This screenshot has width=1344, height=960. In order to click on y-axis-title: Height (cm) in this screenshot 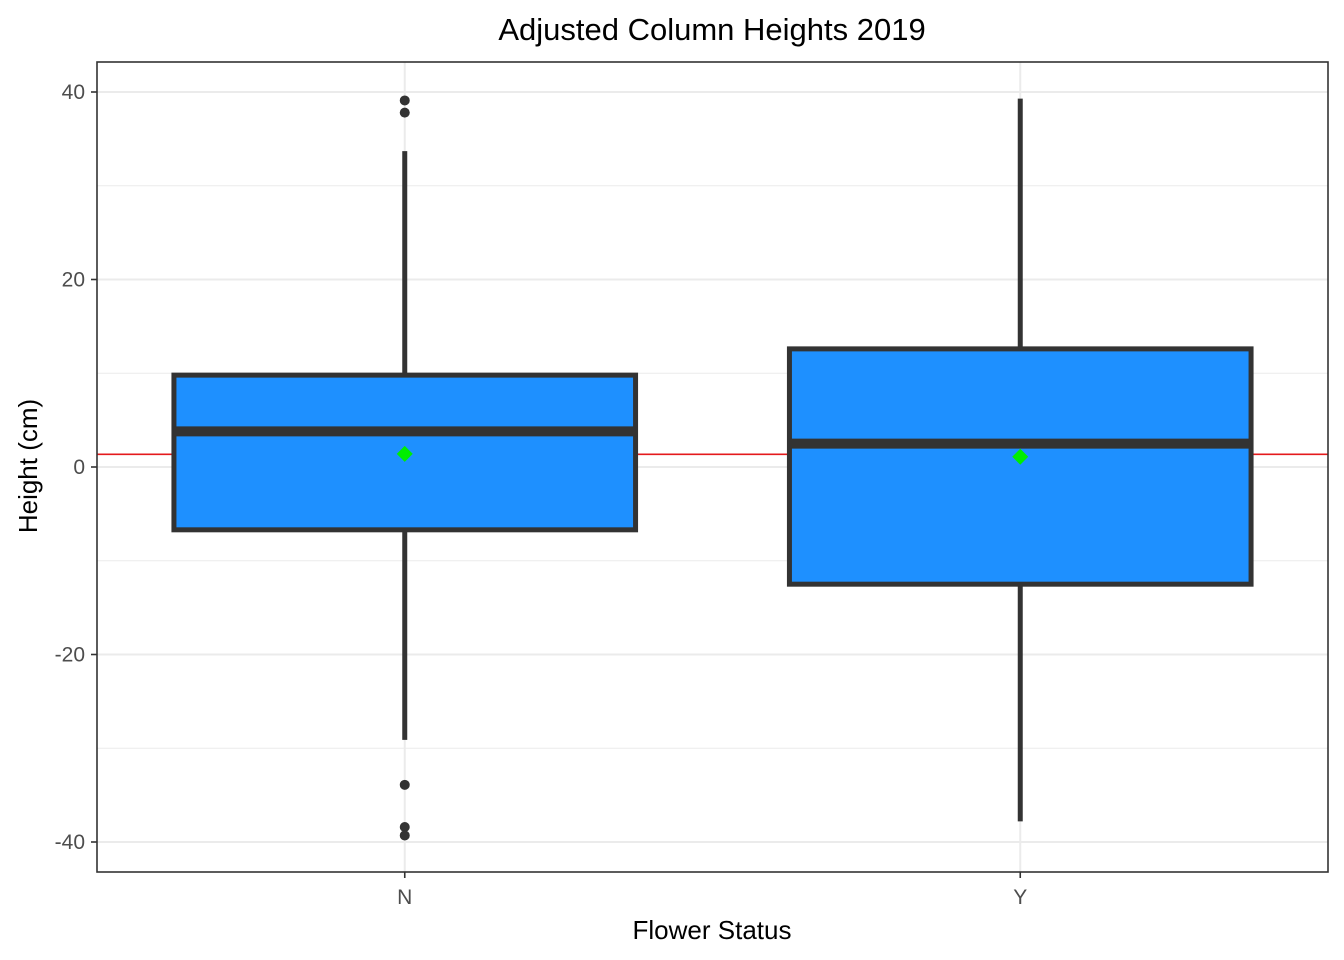, I will do `click(28, 466)`.